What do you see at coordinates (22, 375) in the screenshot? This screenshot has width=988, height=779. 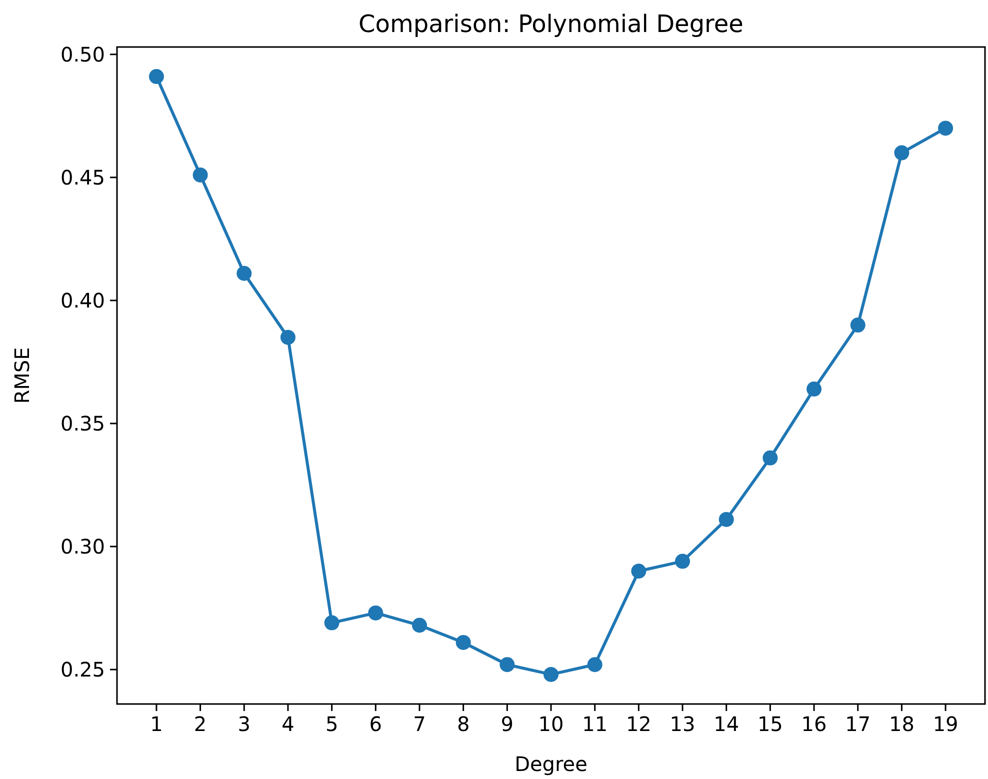 I see `y-axis-title: RMSE` at bounding box center [22, 375].